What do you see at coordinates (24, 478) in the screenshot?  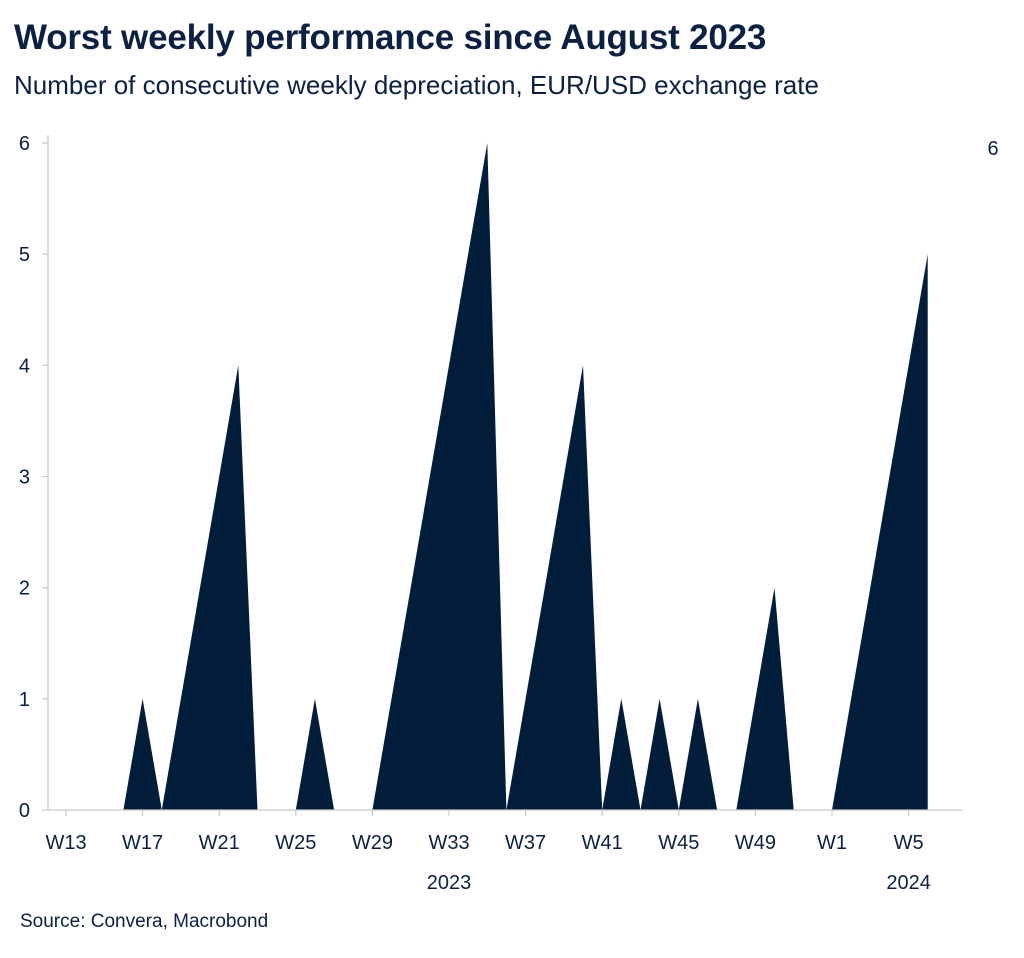 I see `y-tick-label: 3` at bounding box center [24, 478].